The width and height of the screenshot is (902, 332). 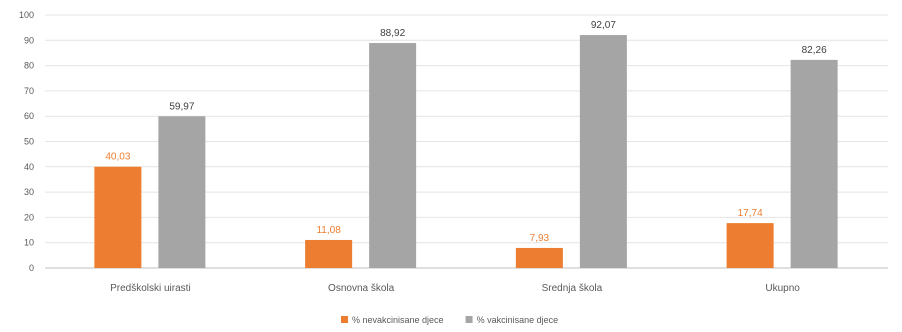 What do you see at coordinates (782, 288) in the screenshot?
I see `category-label: Ukupno` at bounding box center [782, 288].